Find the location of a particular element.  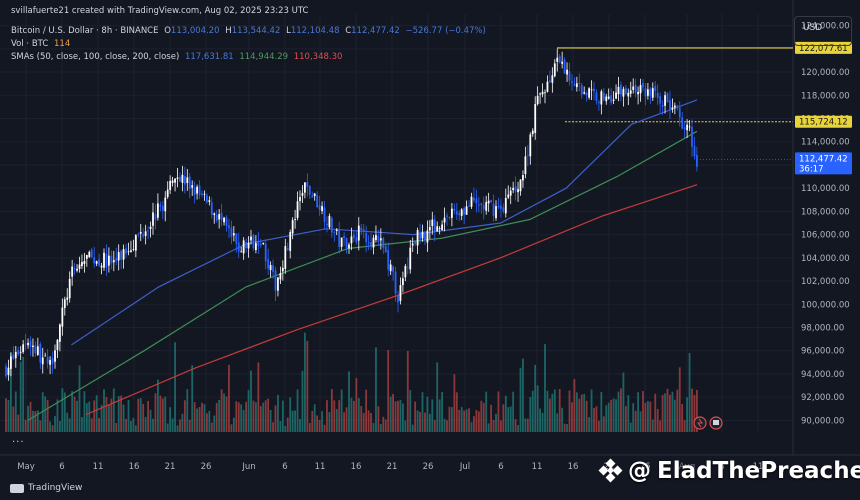

last-price-label: 112,477.42 is located at coordinates (823, 159).